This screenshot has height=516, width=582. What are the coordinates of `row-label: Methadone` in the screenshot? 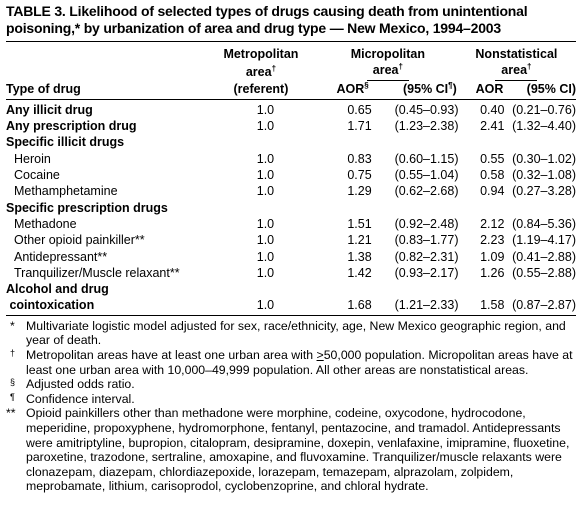 It's located at (45, 223).